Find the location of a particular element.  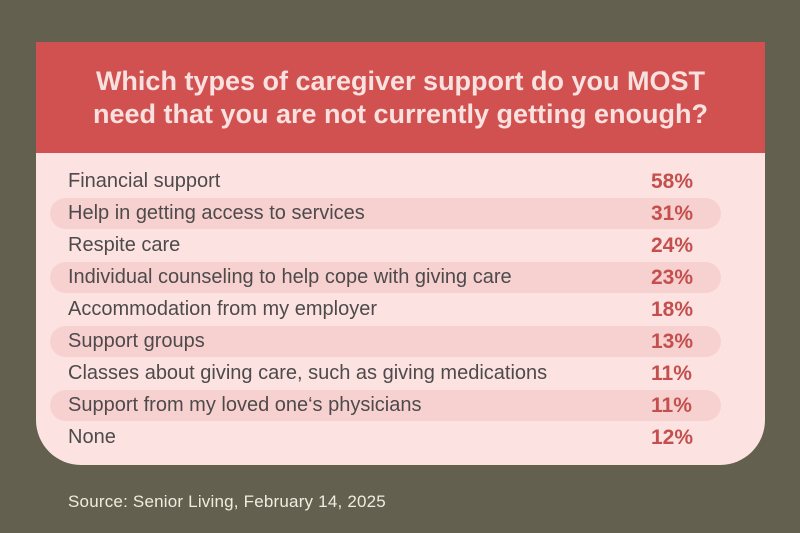

list-item: None 12% is located at coordinates (385, 437).